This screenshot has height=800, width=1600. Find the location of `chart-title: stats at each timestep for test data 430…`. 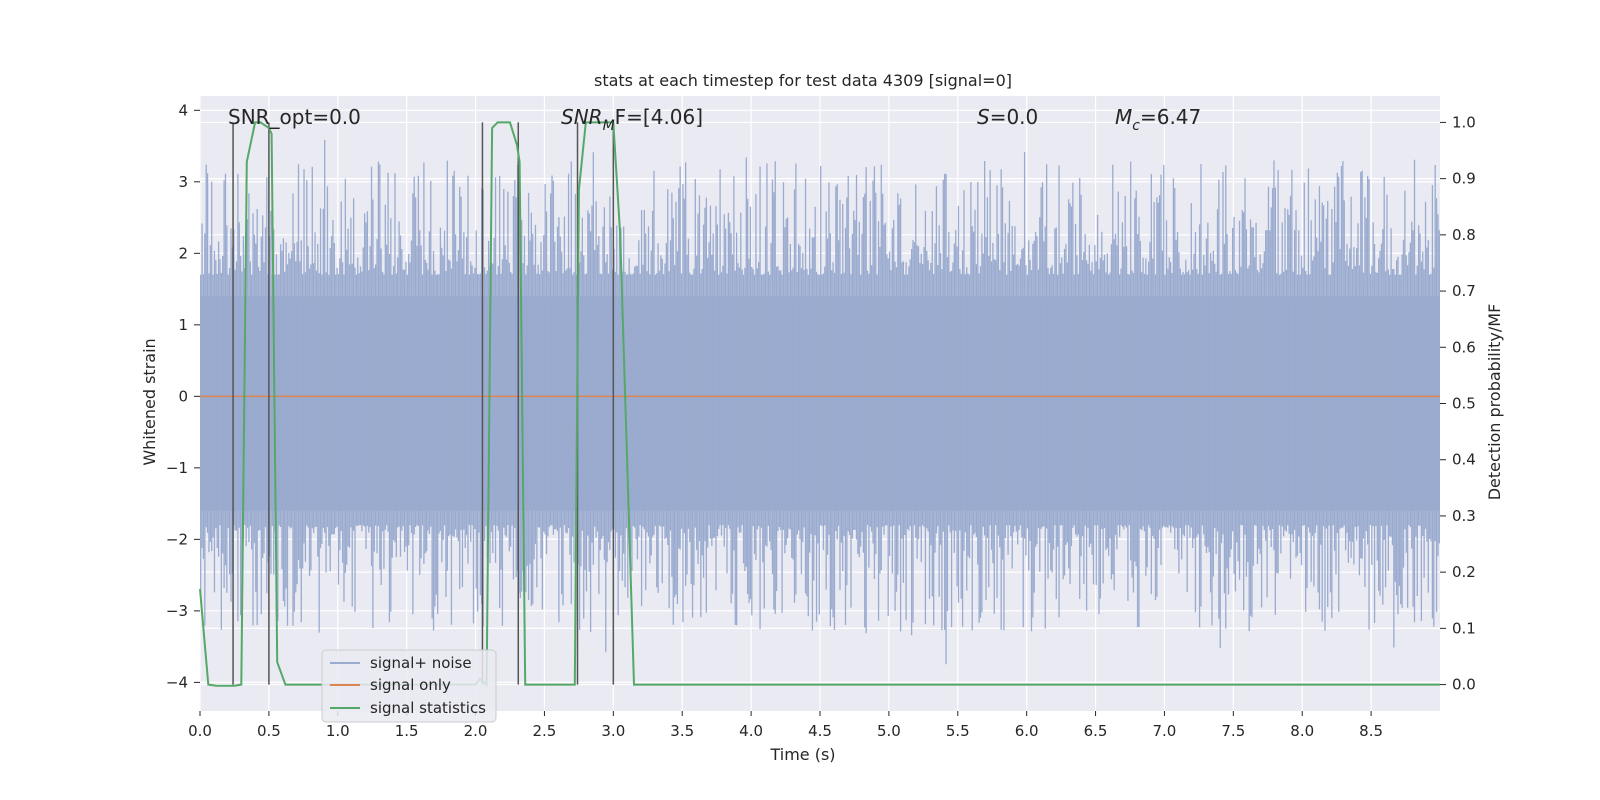

chart-title: stats at each timestep for test data 430… is located at coordinates (803, 80).